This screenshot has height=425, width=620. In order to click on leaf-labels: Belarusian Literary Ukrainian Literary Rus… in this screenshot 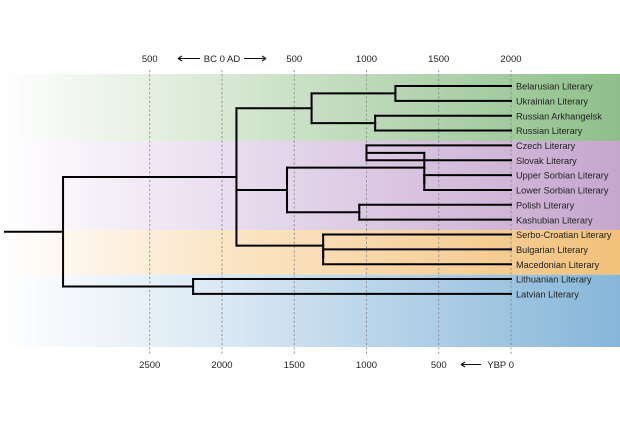, I will do `click(564, 191)`.